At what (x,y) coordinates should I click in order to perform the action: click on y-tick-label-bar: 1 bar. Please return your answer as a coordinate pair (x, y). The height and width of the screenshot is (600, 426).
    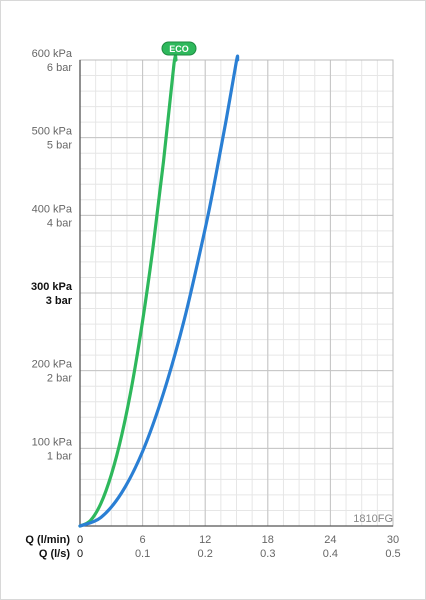
    Looking at the image, I should click on (59, 456).